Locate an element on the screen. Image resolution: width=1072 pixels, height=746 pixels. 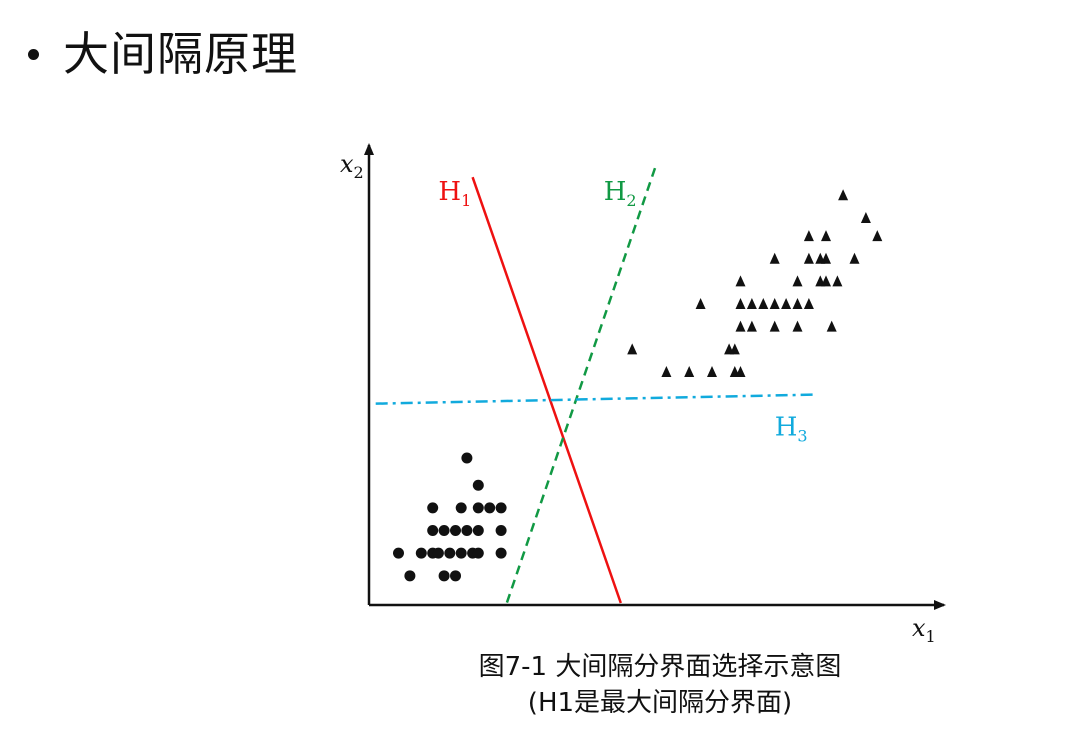
x-axis-label: x1 is located at coordinates (924, 630).